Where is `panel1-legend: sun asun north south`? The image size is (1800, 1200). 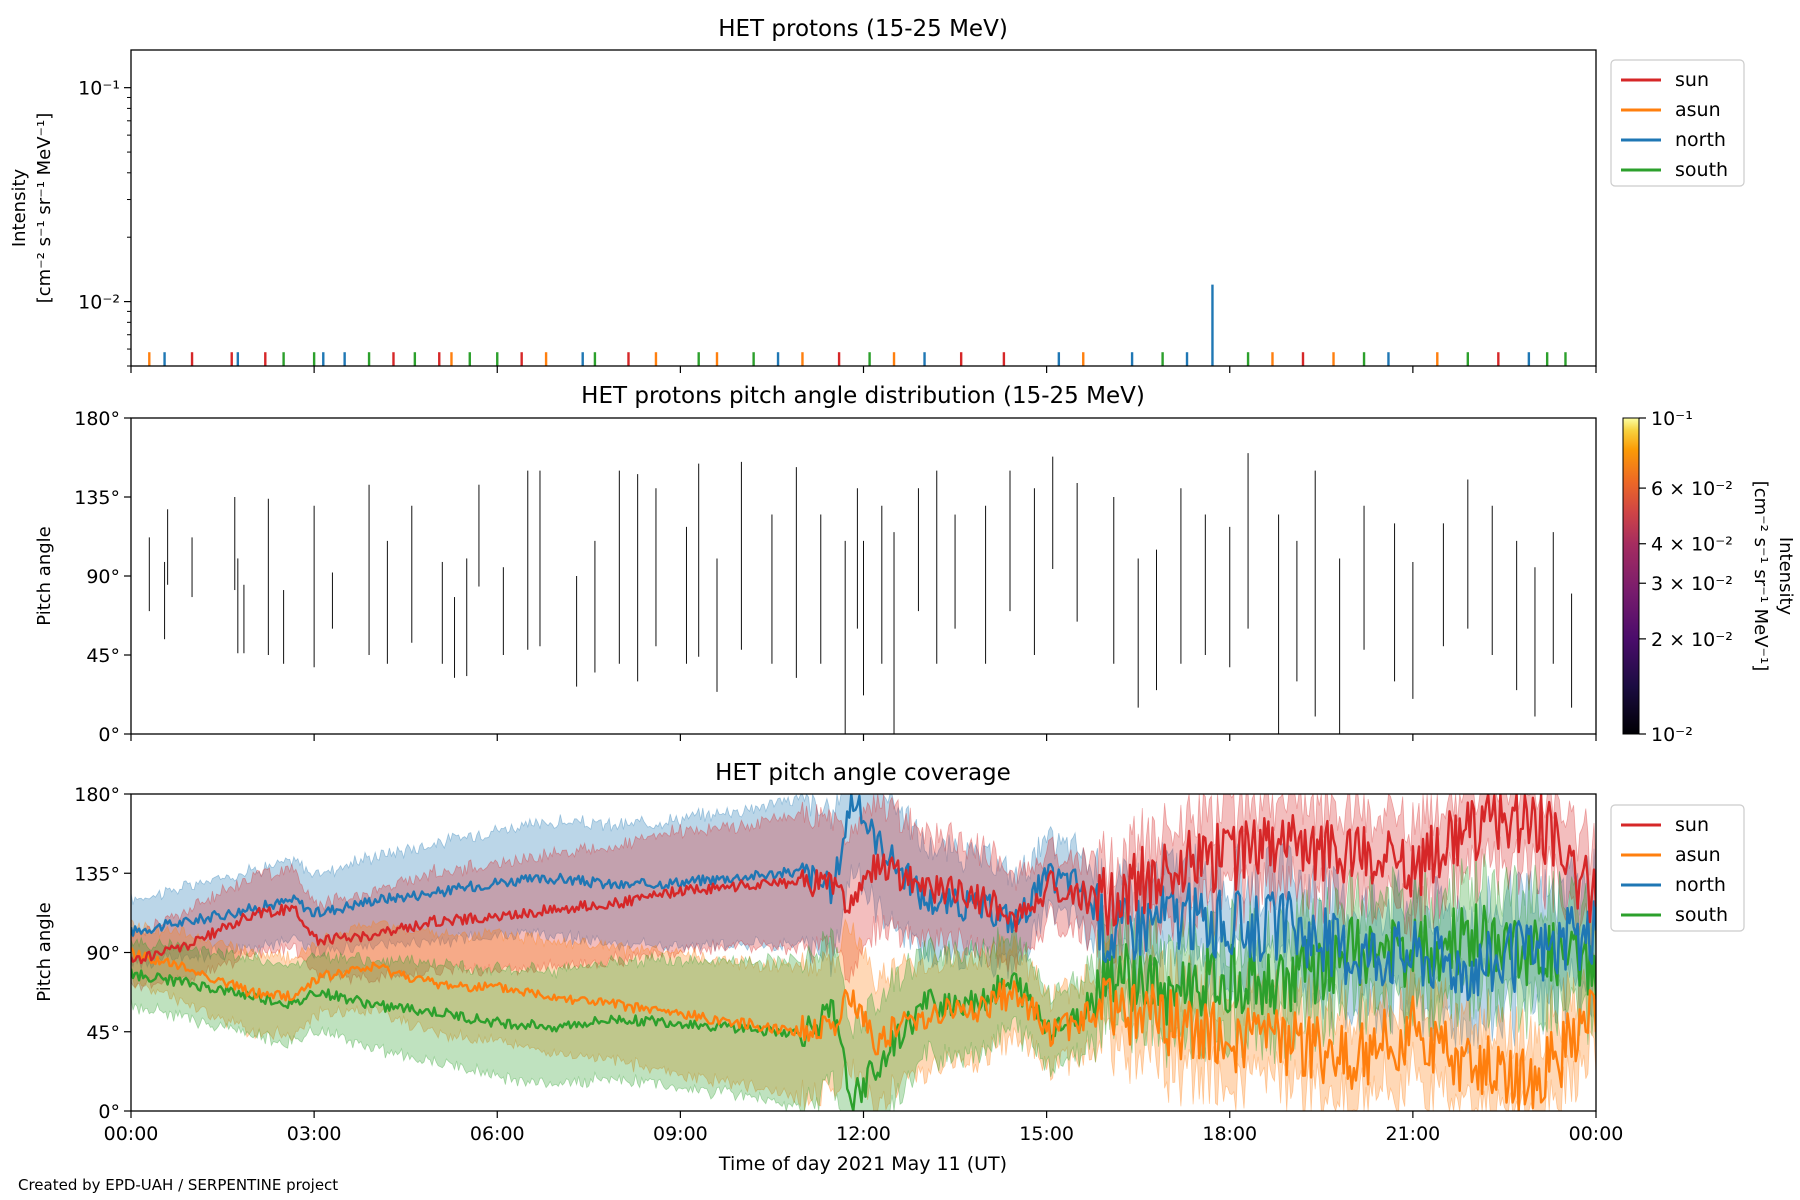
panel1-legend: sun asun north south is located at coordinates (1677, 123).